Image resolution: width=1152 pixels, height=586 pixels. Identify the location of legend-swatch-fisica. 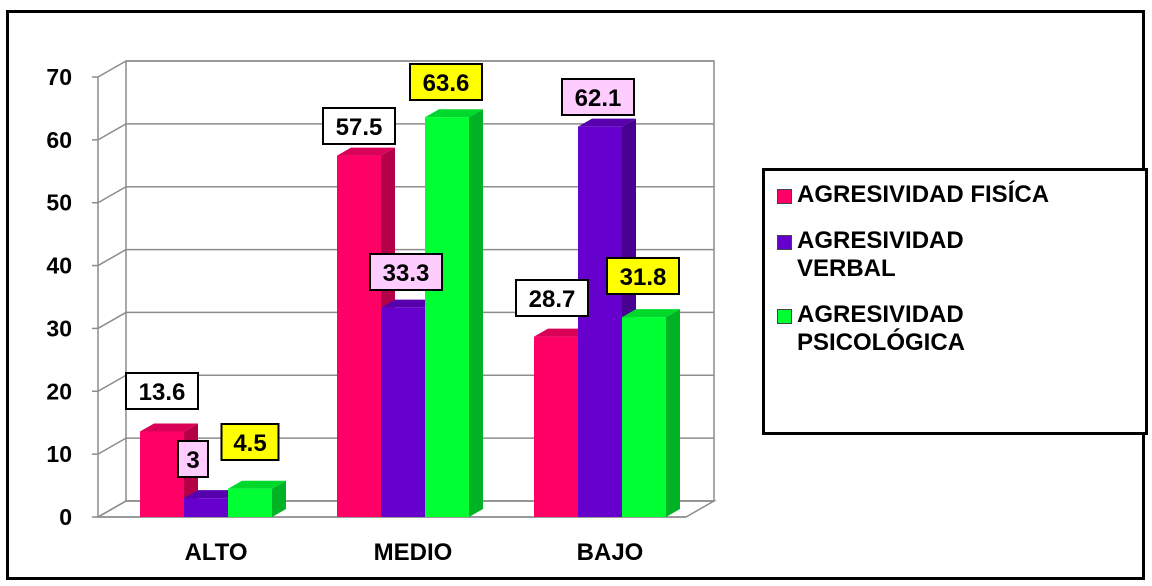
(784, 196).